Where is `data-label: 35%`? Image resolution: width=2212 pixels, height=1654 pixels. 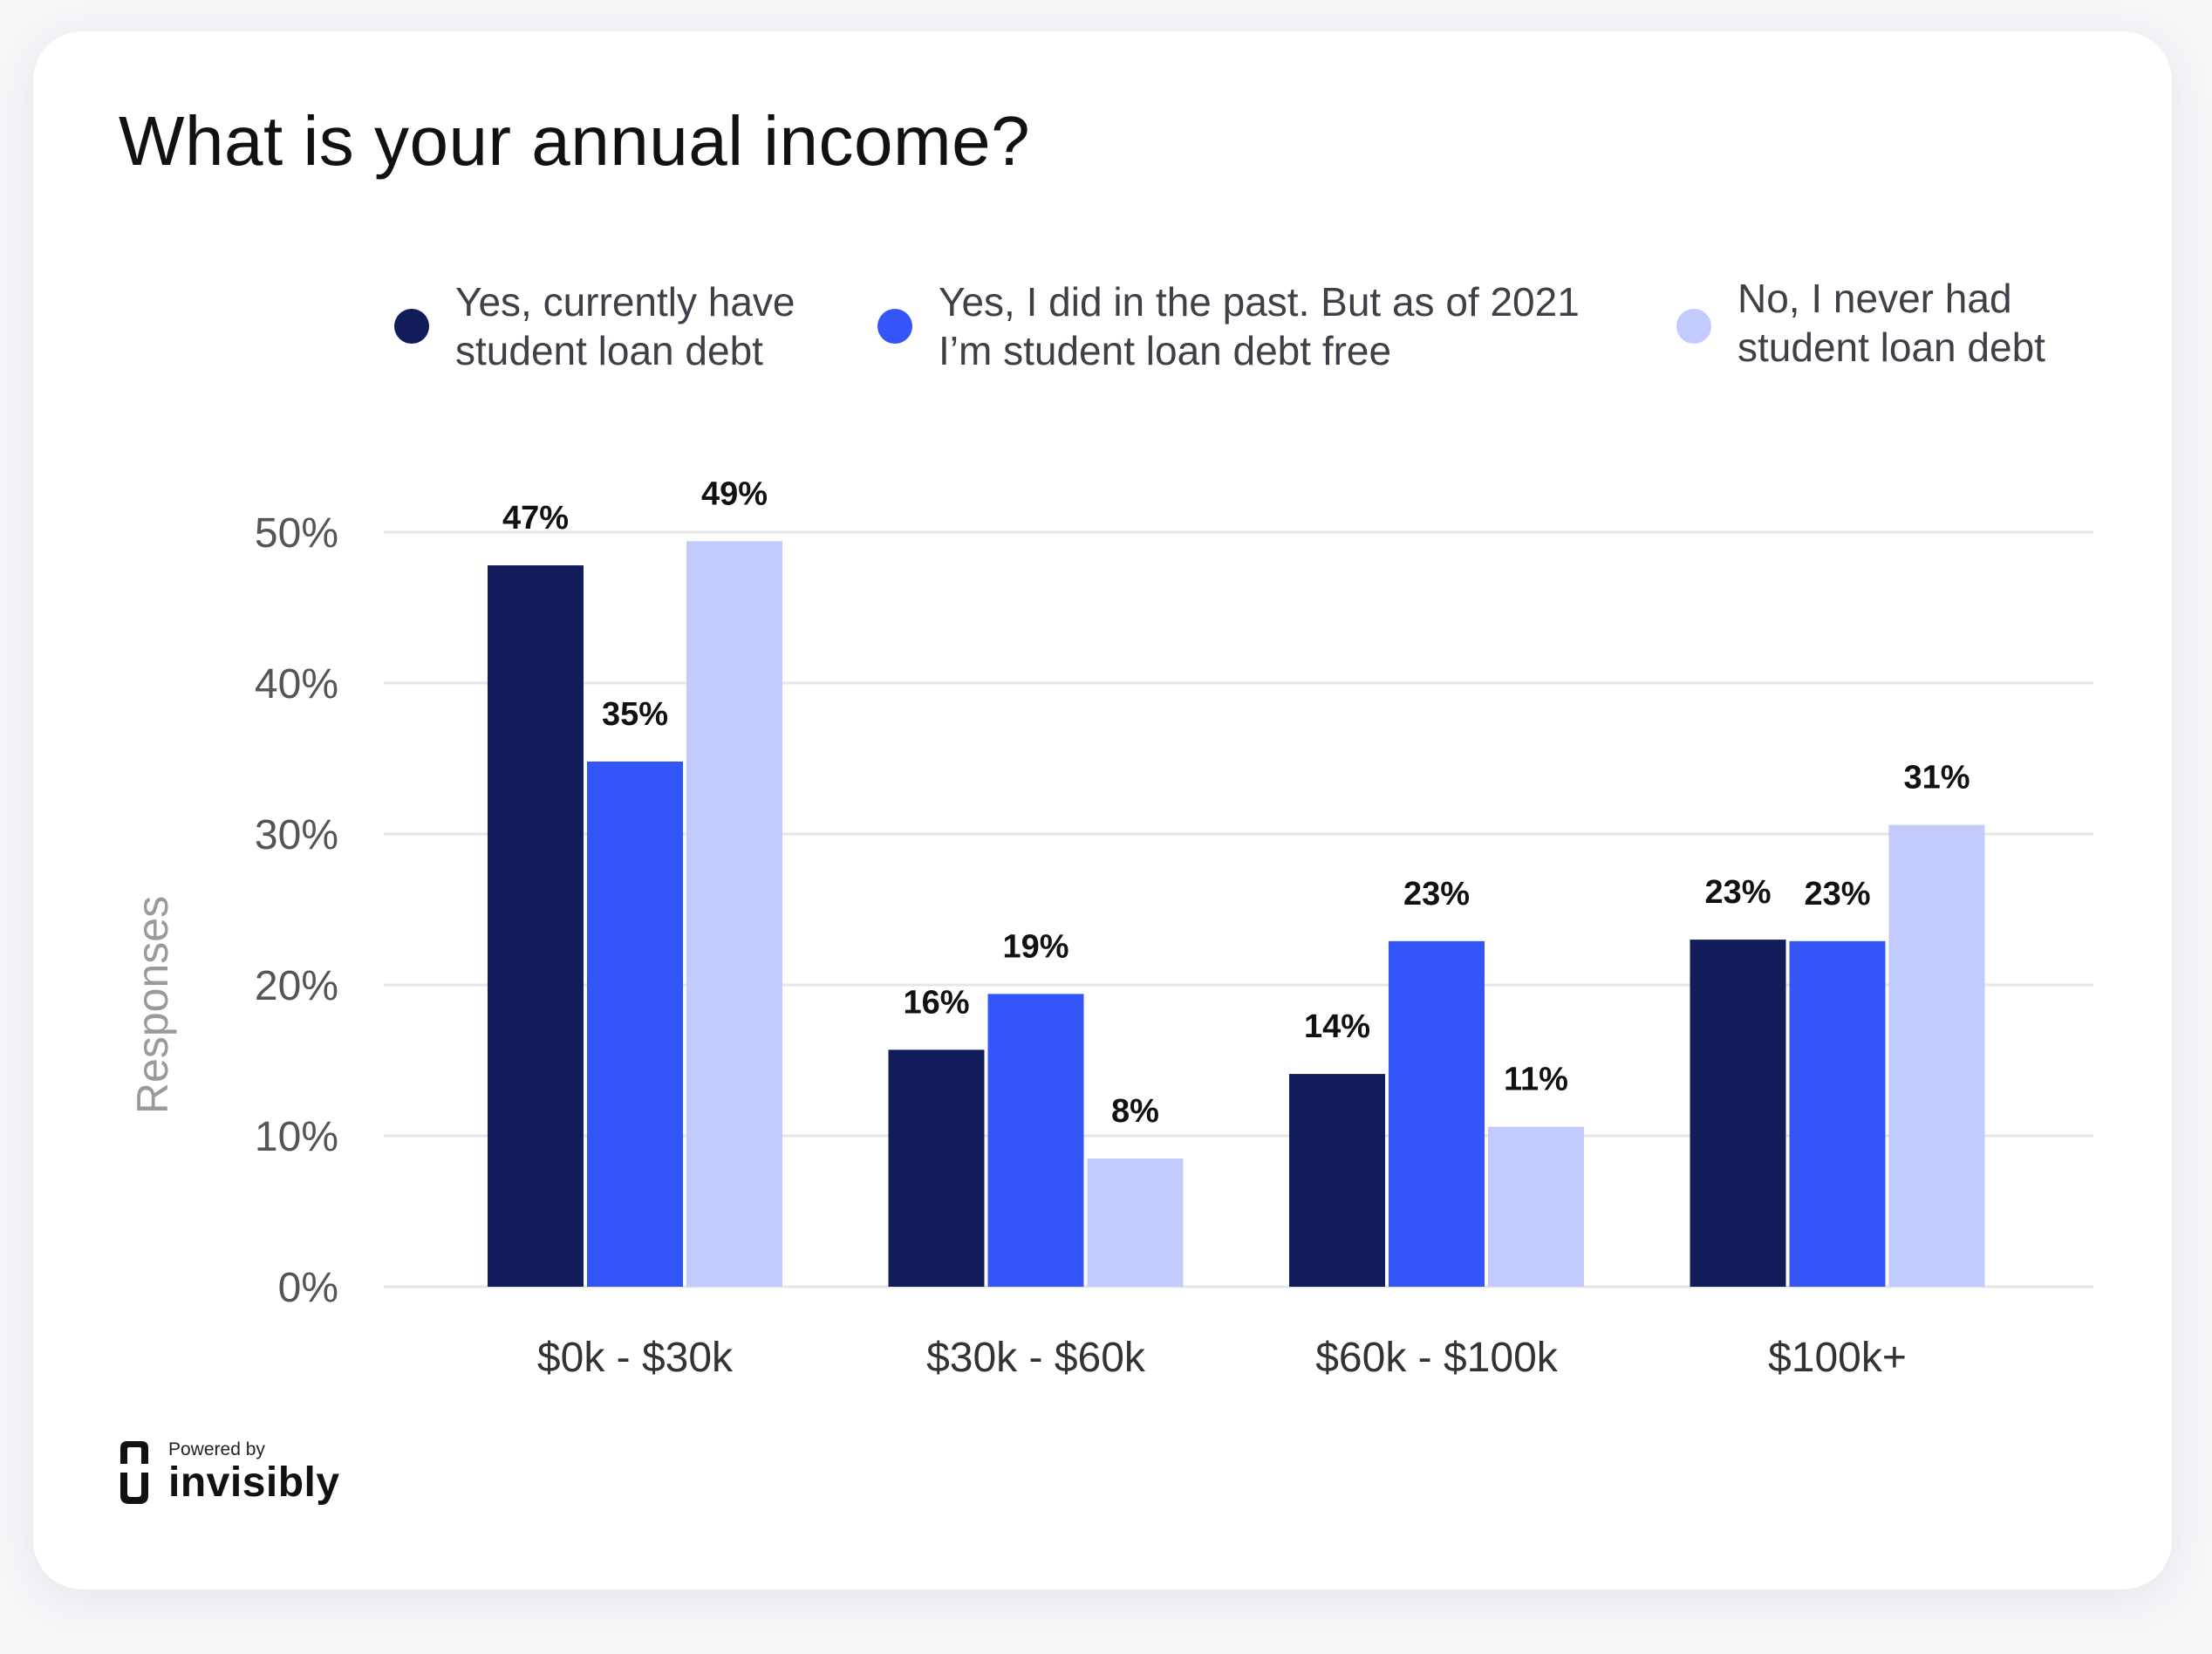
data-label: 35% is located at coordinates (635, 714).